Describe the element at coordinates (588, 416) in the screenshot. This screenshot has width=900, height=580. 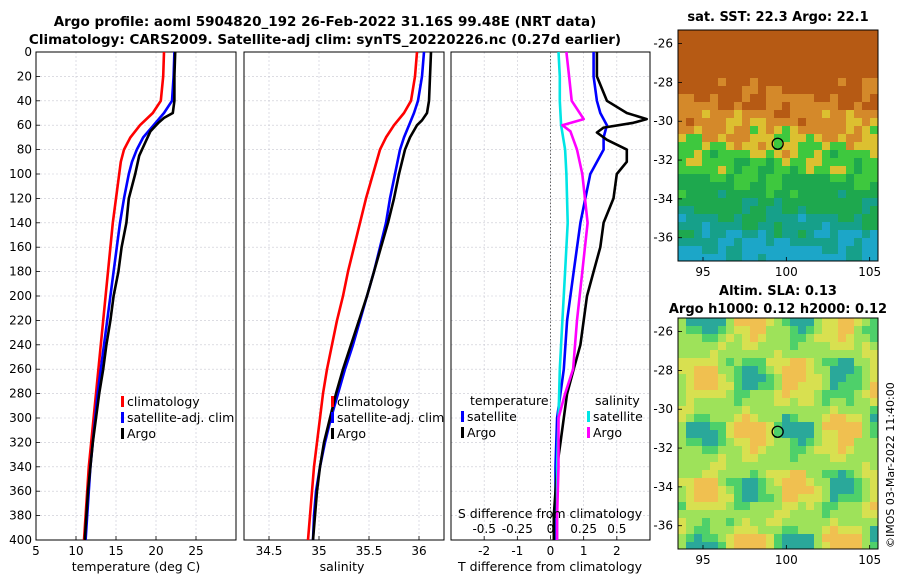
I see `diff-legend-s-0-swatch` at that location.